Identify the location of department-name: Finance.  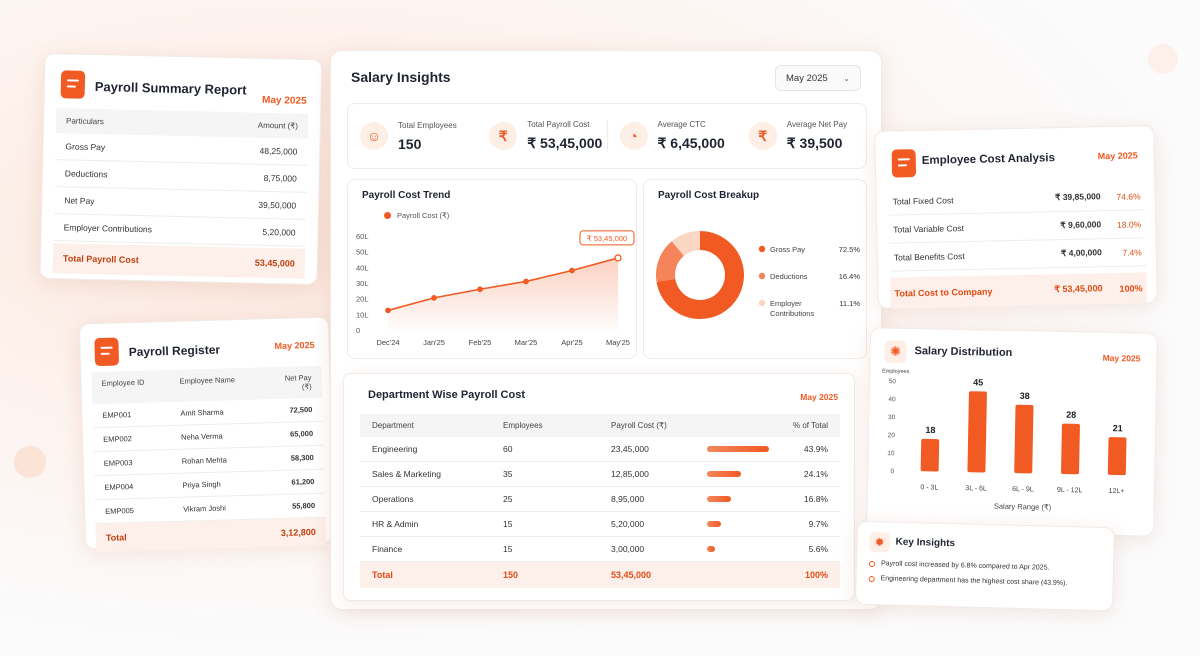
(387, 549).